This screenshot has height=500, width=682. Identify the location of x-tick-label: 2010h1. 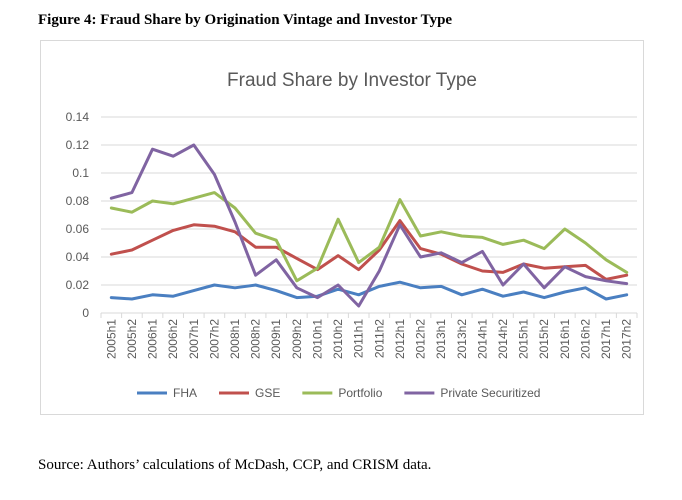
(317, 339).